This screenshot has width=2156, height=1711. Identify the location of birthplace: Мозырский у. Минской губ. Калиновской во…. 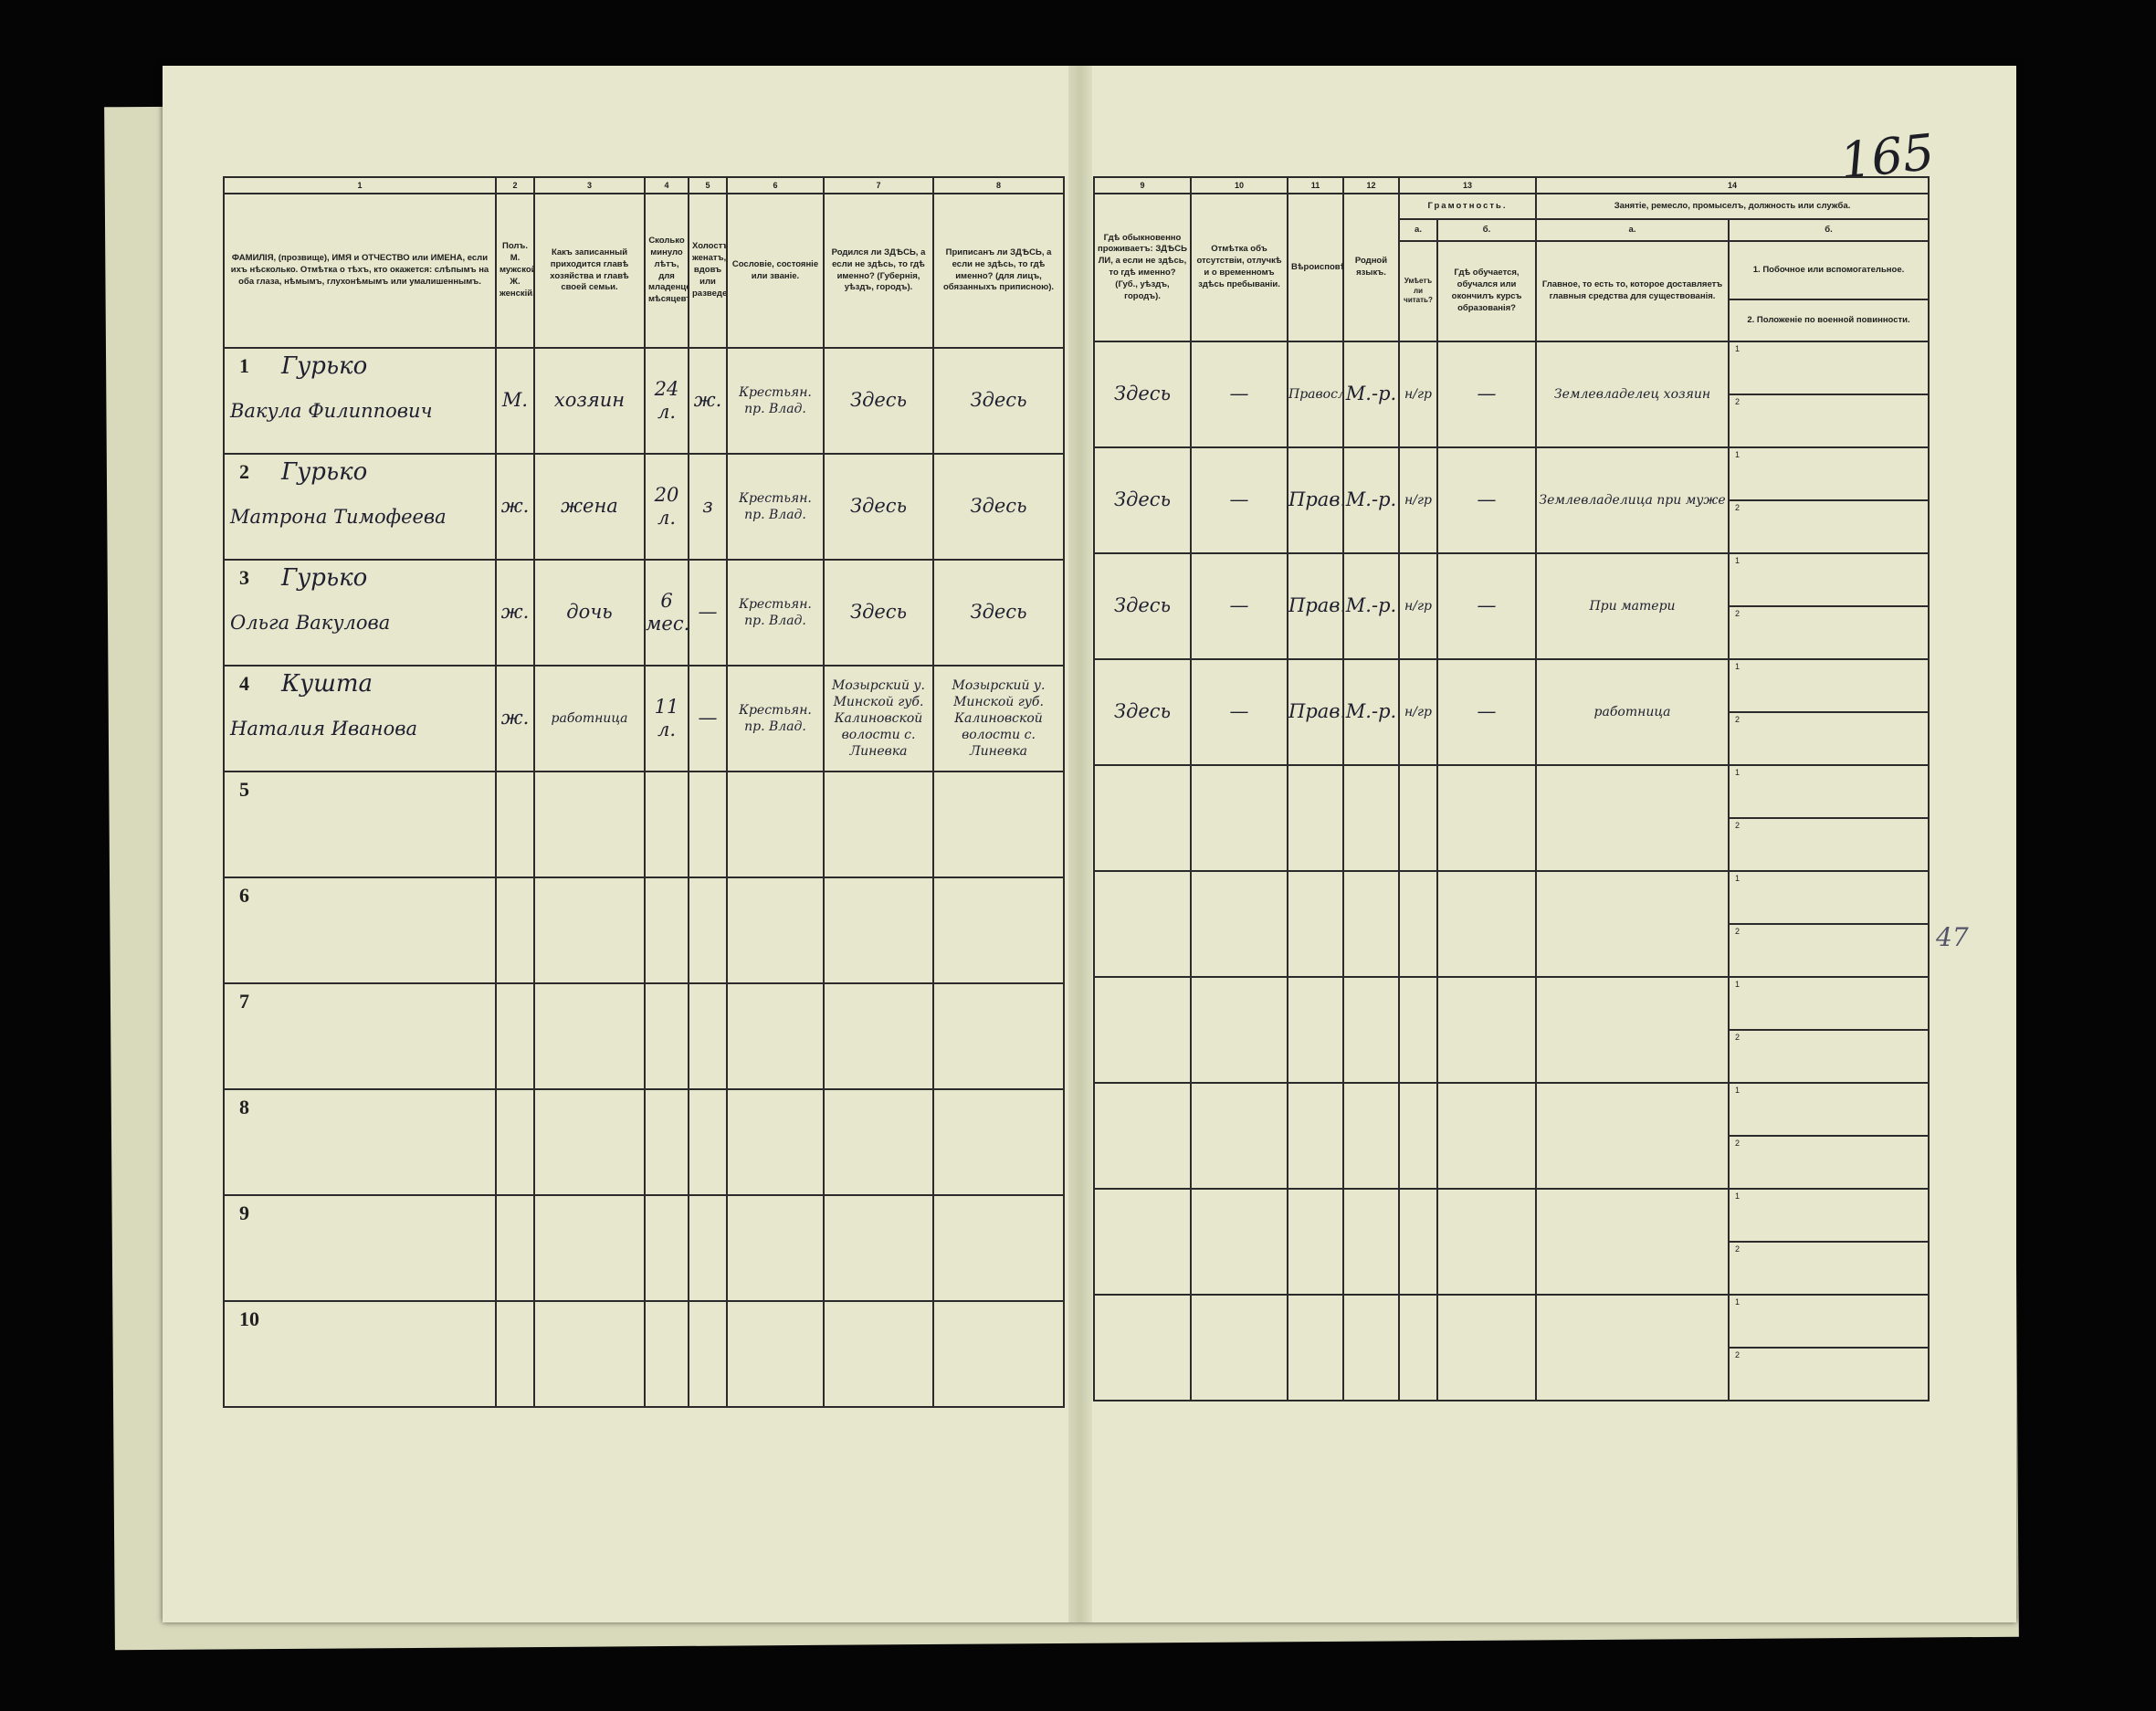
(878, 719).